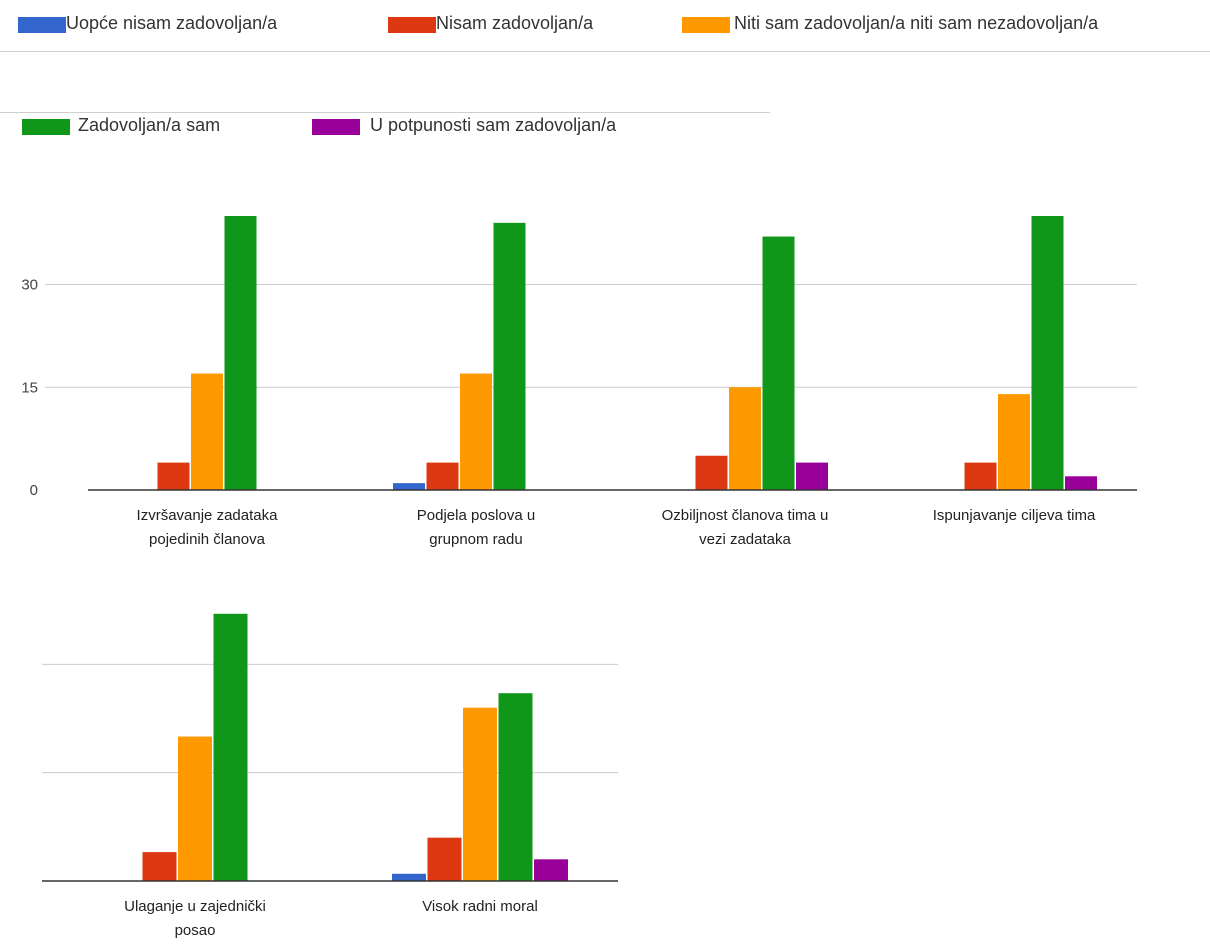  What do you see at coordinates (208, 515) in the screenshot?
I see `category-label: Izvršavanje zadataka` at bounding box center [208, 515].